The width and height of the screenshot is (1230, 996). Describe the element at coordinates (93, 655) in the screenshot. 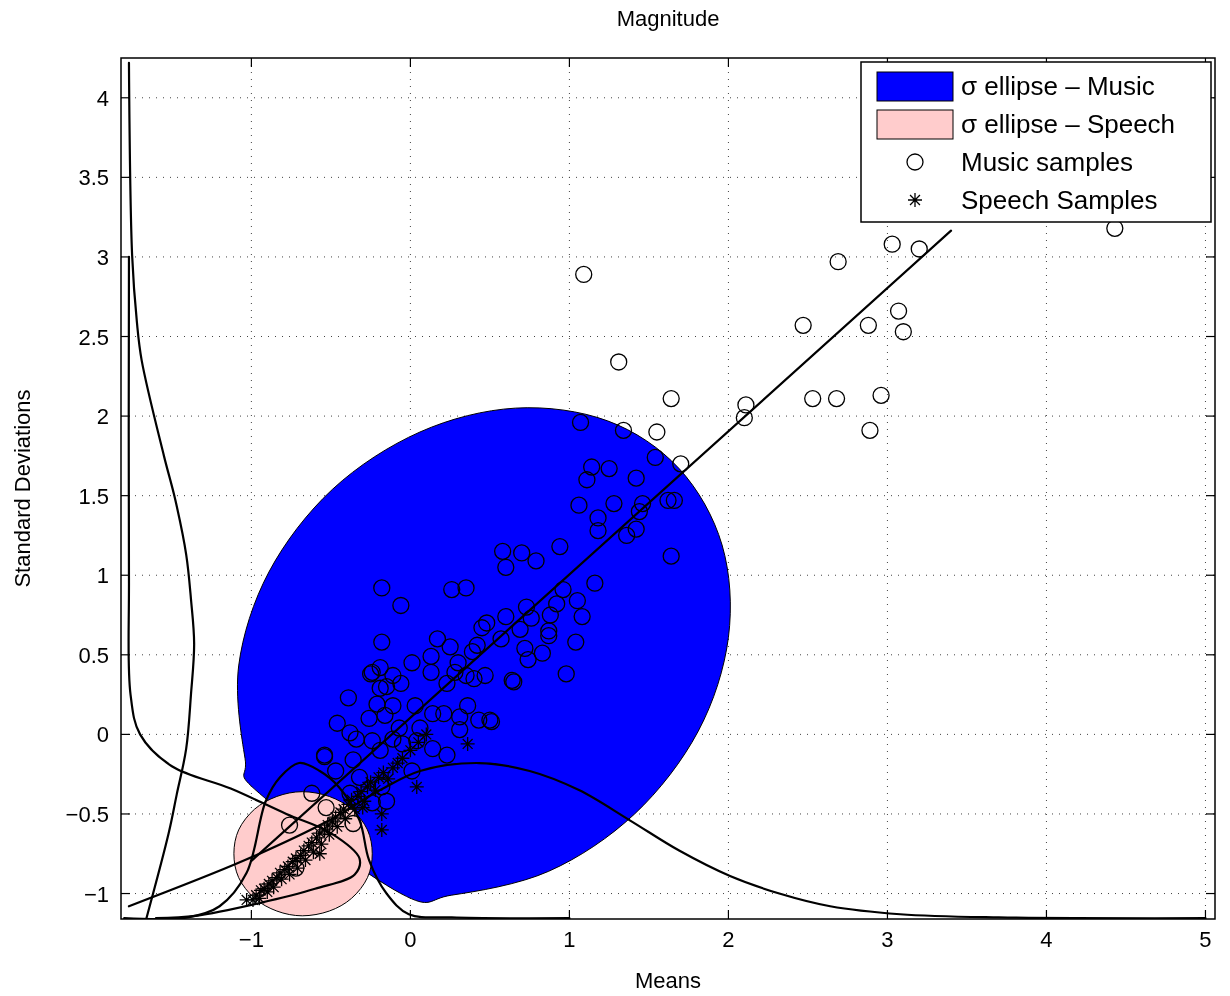

I see `y-tick-label: 0.5` at that location.